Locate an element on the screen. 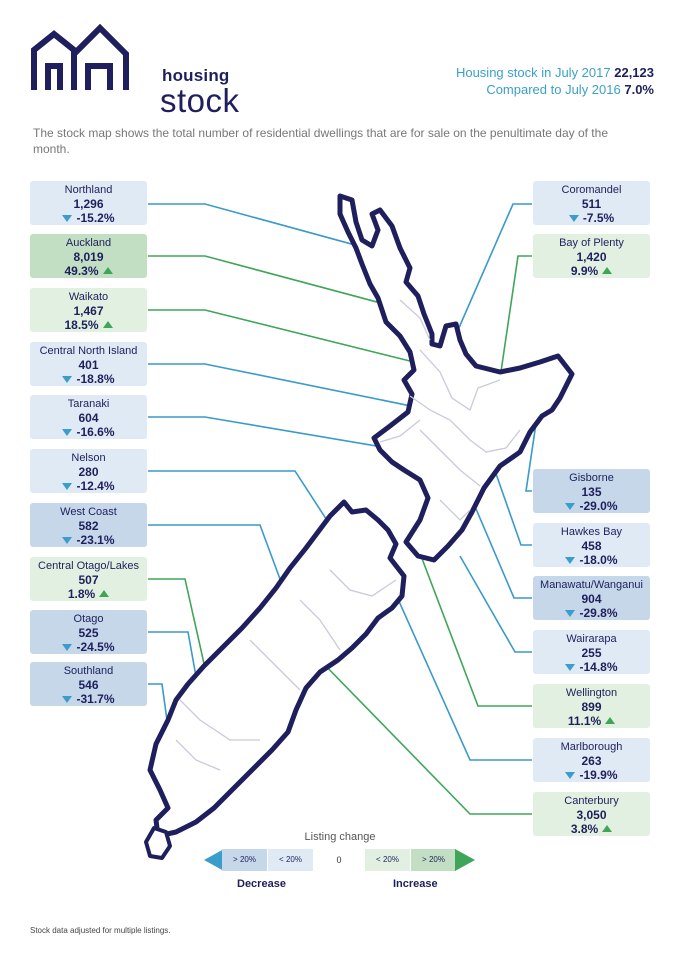  region-name: Coromandel is located at coordinates (591, 190).